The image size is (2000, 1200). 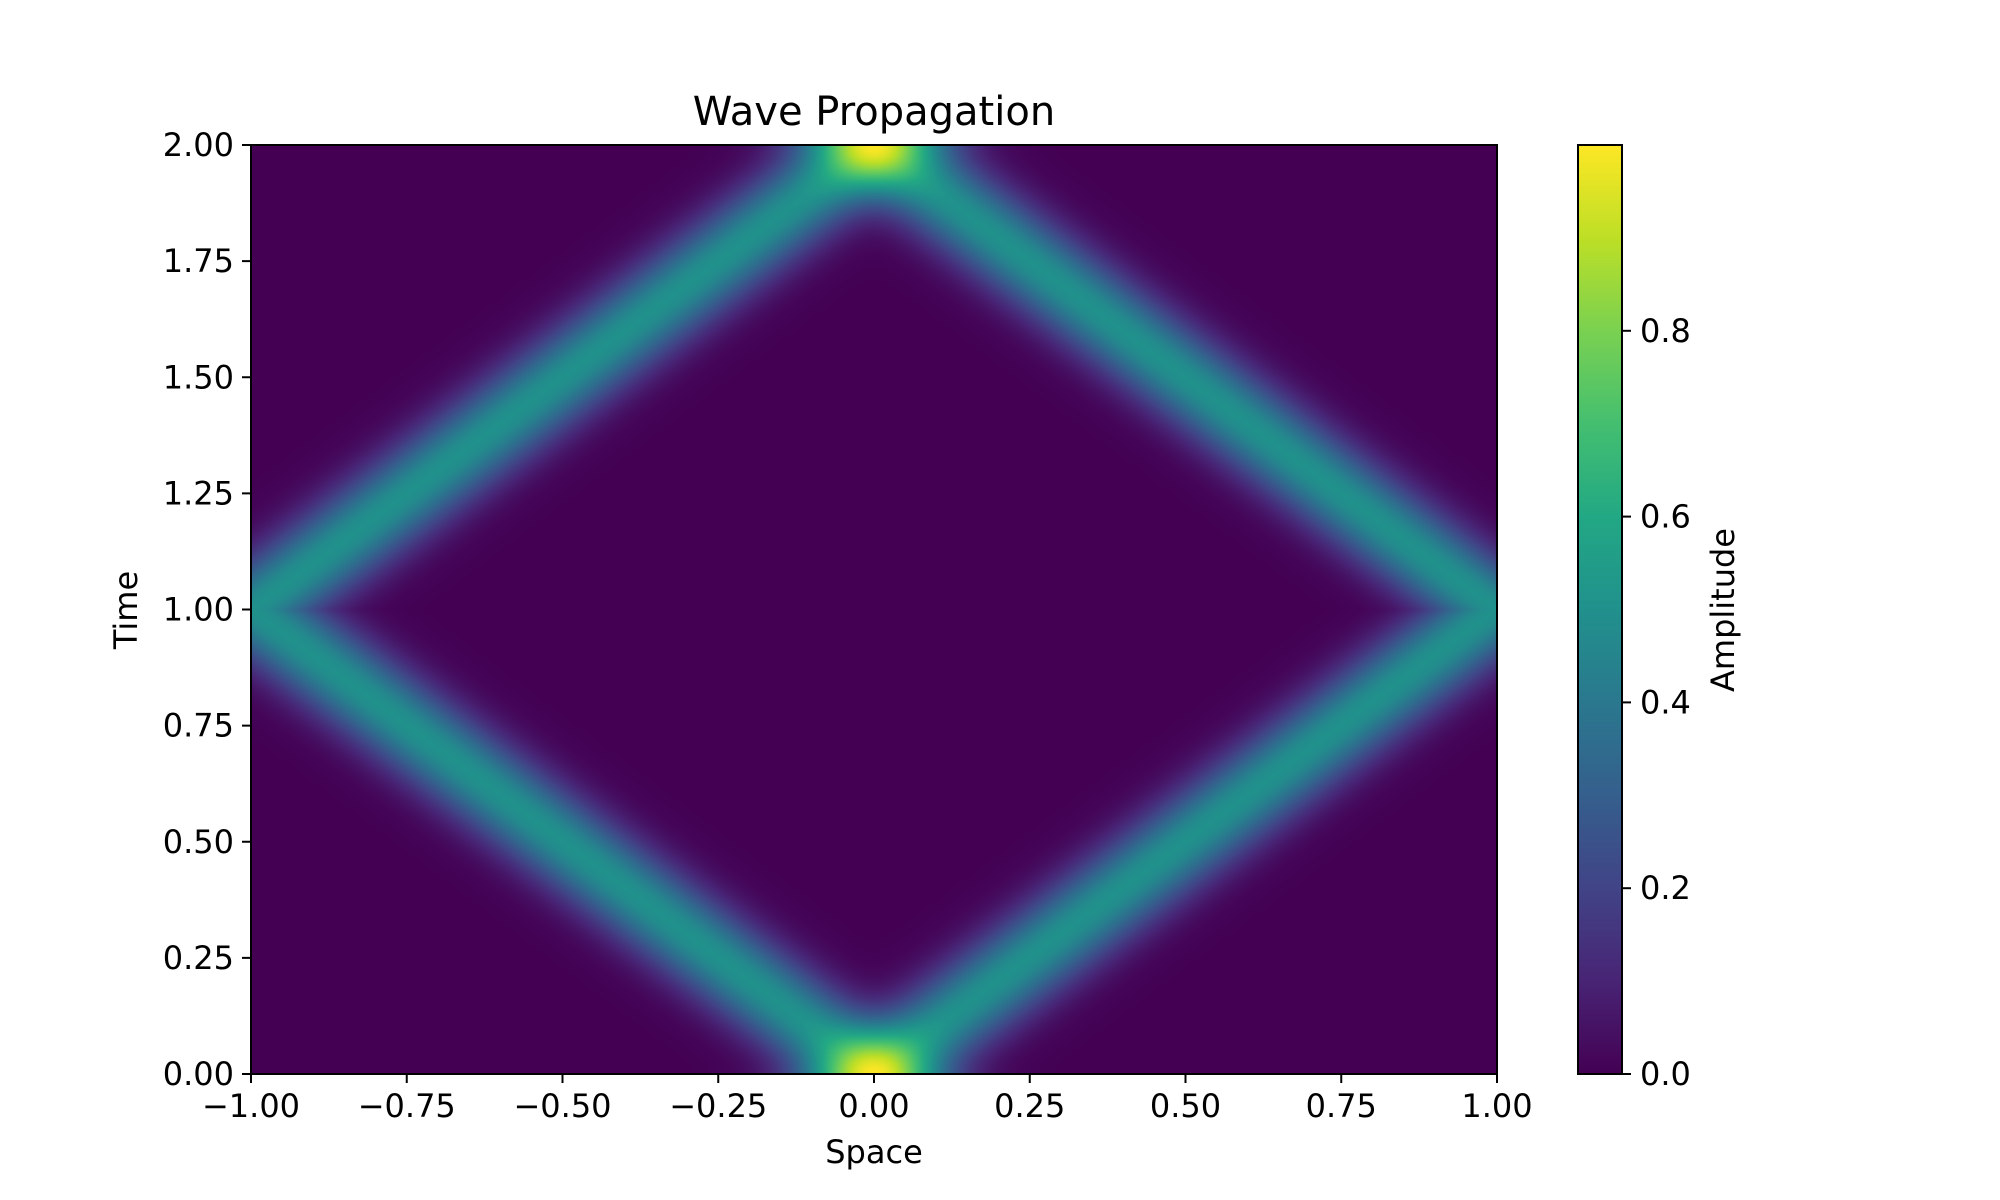 I want to click on colorbar-gradient, so click(x=1600, y=609).